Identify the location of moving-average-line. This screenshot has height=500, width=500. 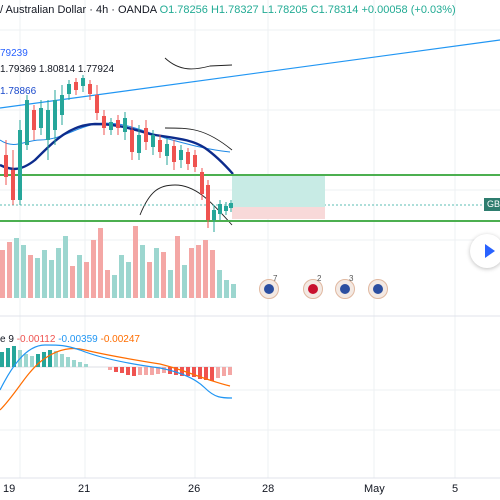
(117, 148).